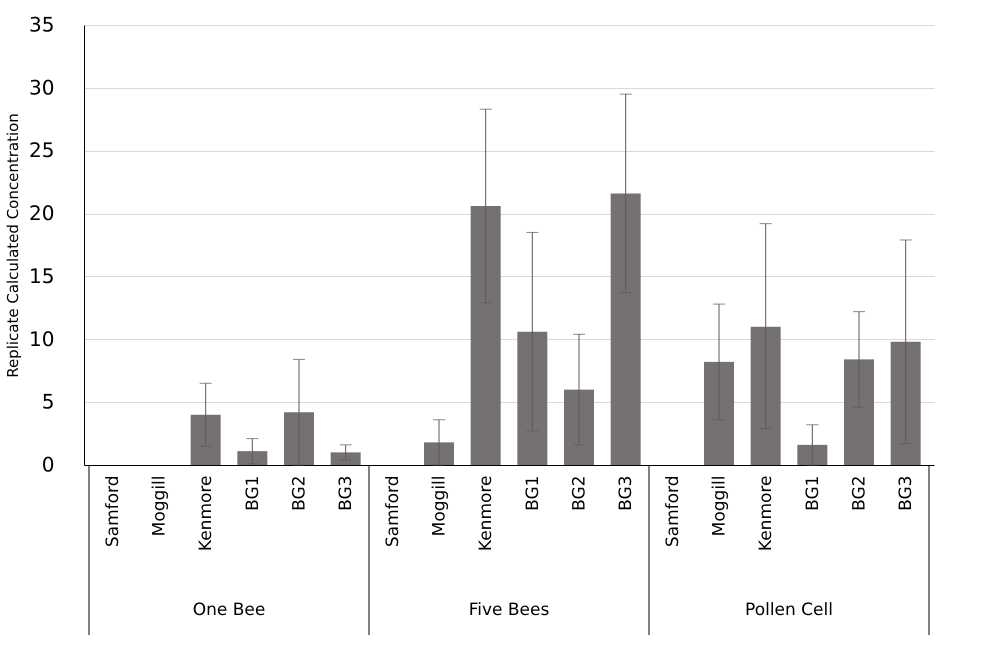 The height and width of the screenshot is (662, 983). What do you see at coordinates (229, 610) in the screenshot?
I see `text: One Bee` at bounding box center [229, 610].